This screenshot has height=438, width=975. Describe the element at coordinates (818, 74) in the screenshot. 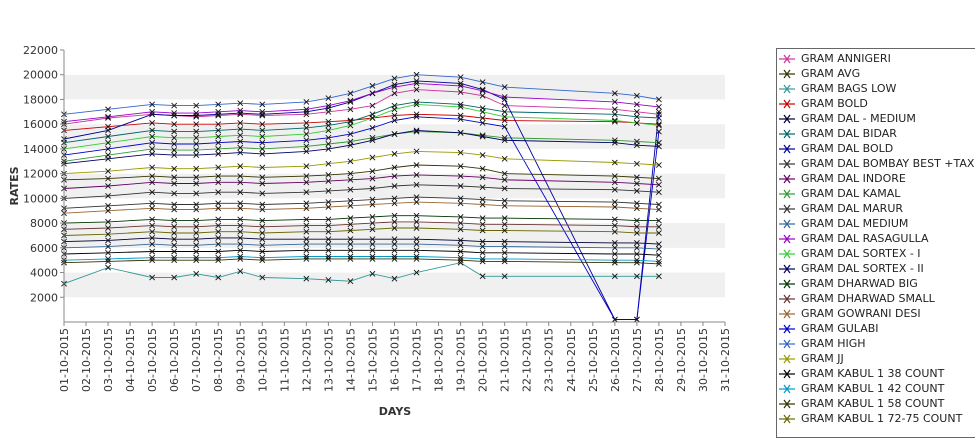

I see `legend-item: GRAM AVG` at that location.